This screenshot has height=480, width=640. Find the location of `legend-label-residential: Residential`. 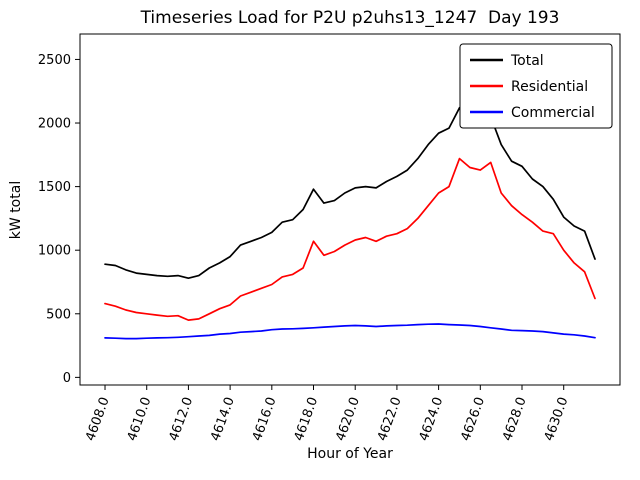

legend-label-residential: Residential is located at coordinates (549, 87).